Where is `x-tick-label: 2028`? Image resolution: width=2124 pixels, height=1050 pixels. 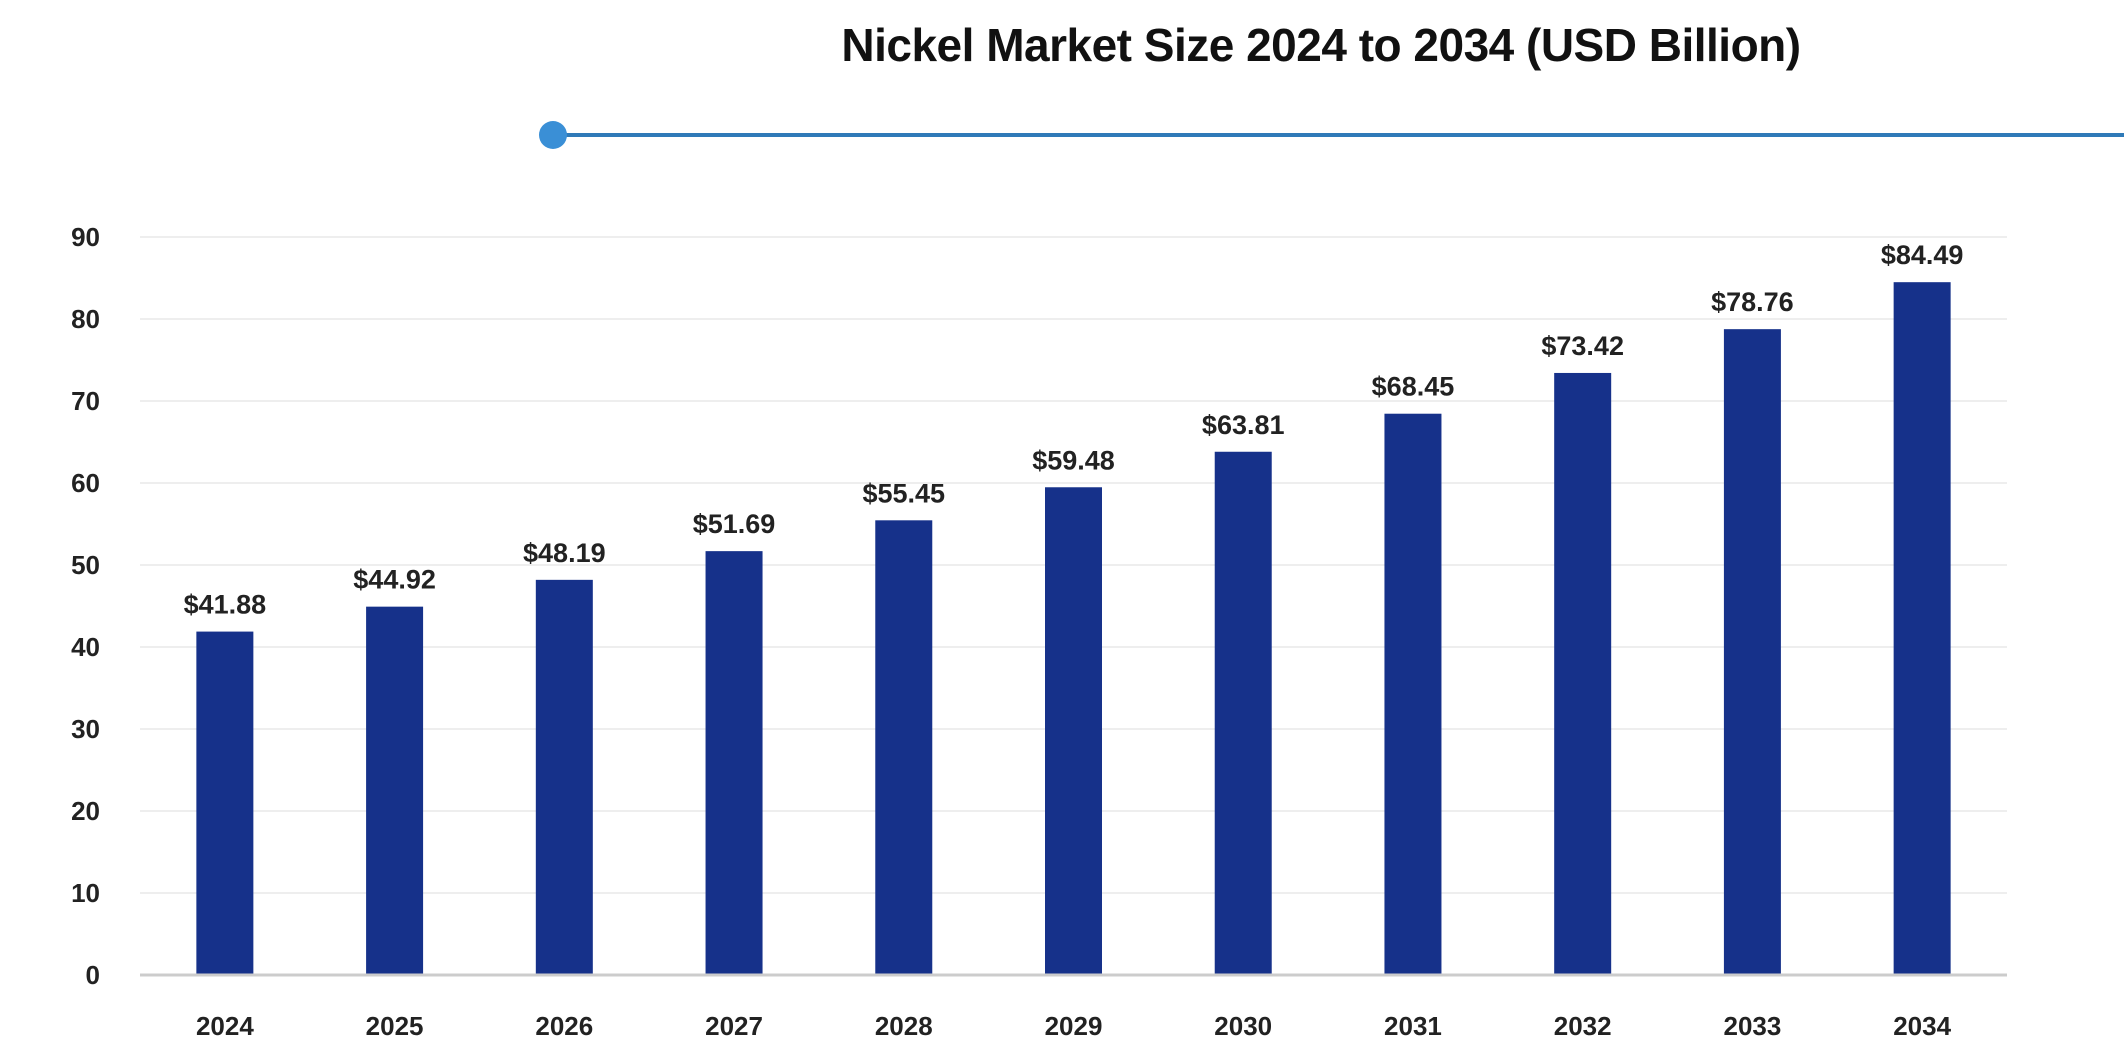
x-tick-label: 2028 is located at coordinates (904, 1026).